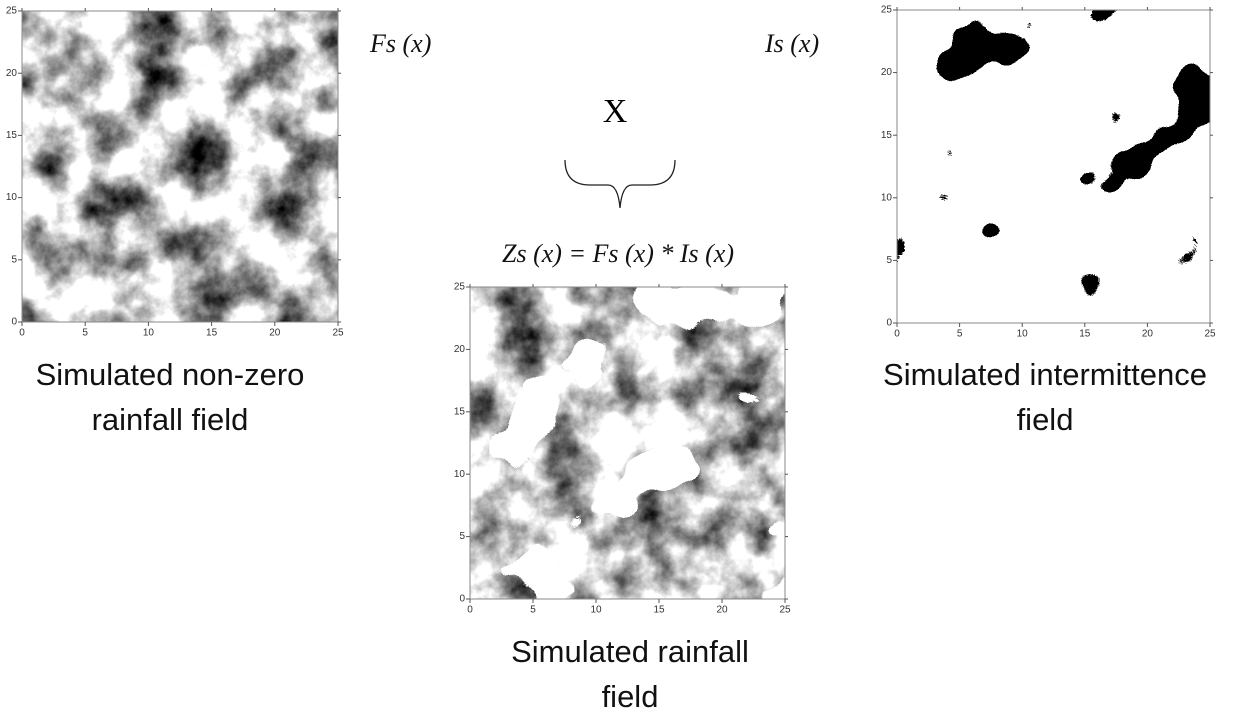  I want to click on rainfall-texture, so click(180, 166).